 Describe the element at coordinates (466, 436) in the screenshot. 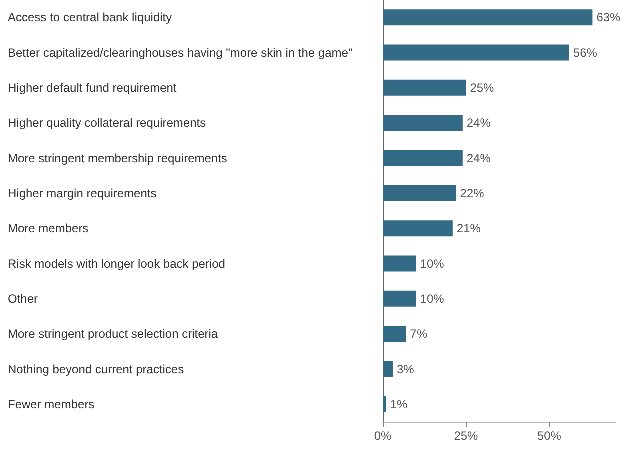

I see `x-tick-label: 25%` at that location.